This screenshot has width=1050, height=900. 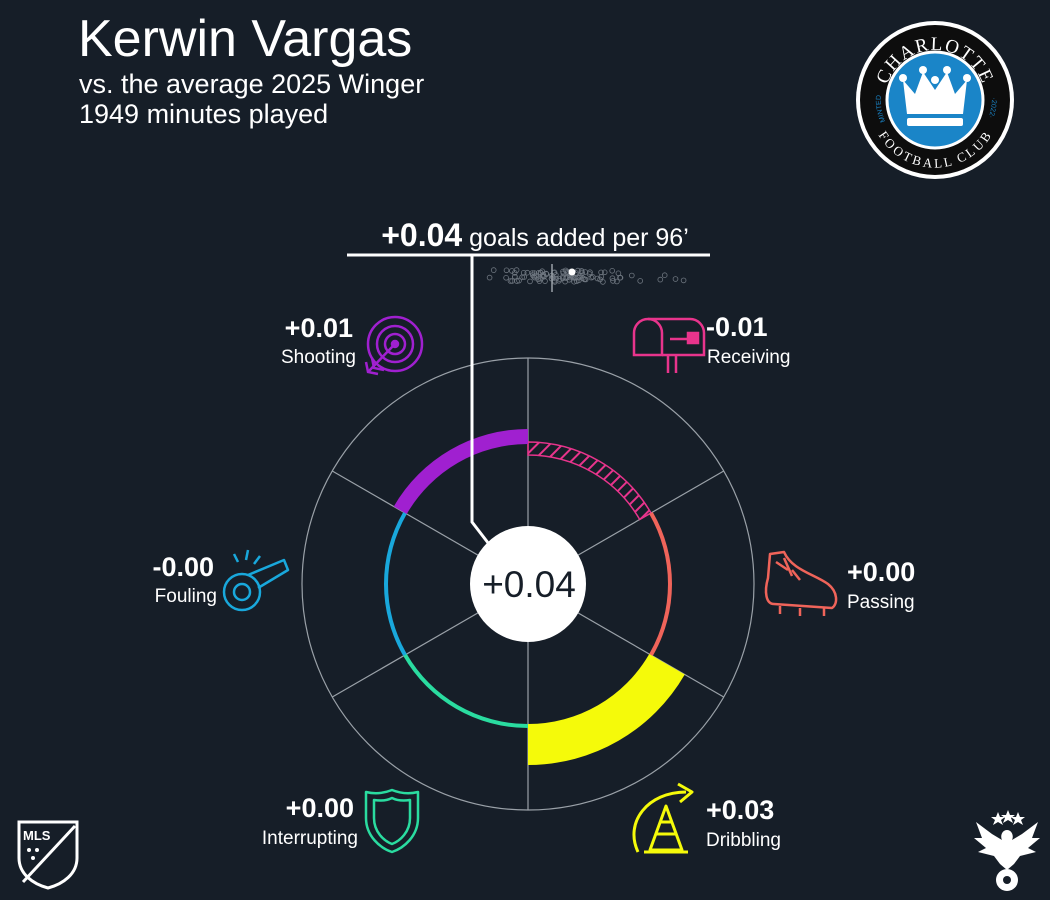 What do you see at coordinates (740, 810) in the screenshot?
I see `dribbling-value: +0.03` at bounding box center [740, 810].